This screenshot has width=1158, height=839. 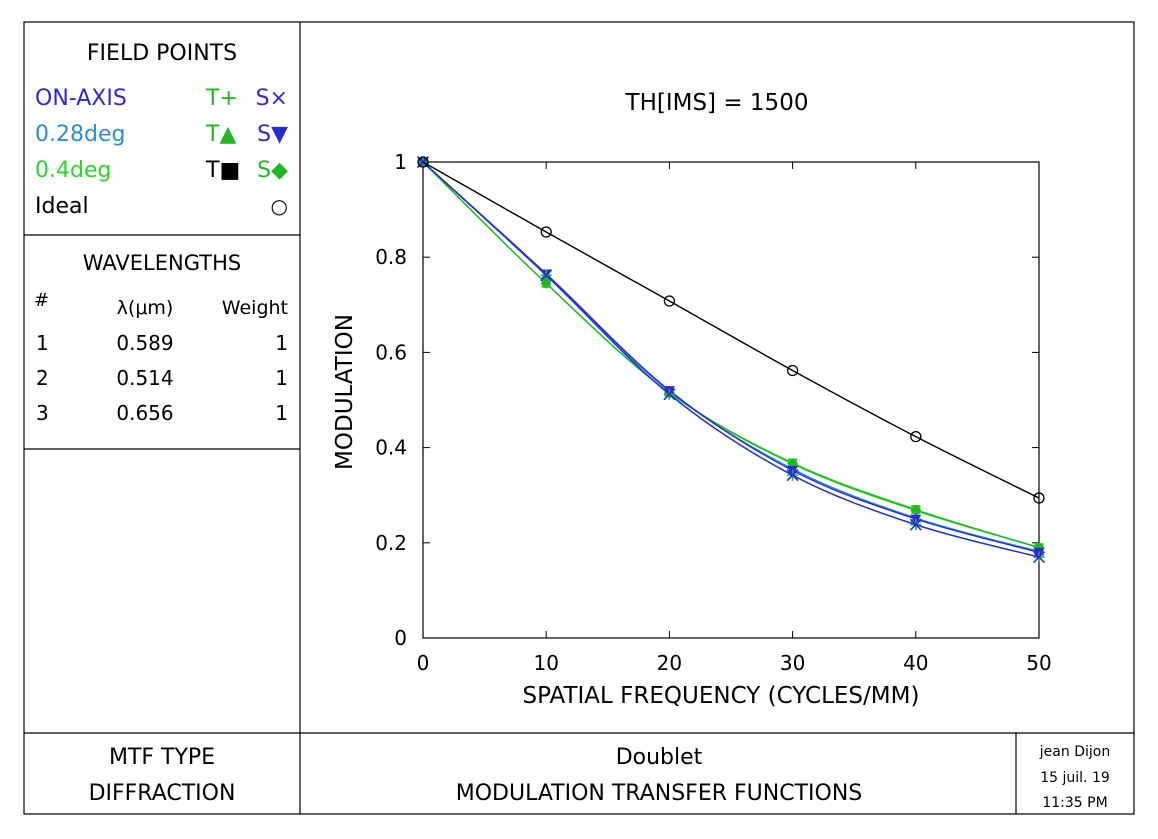 What do you see at coordinates (391, 448) in the screenshot?
I see `y-tick-label: 0.4` at bounding box center [391, 448].